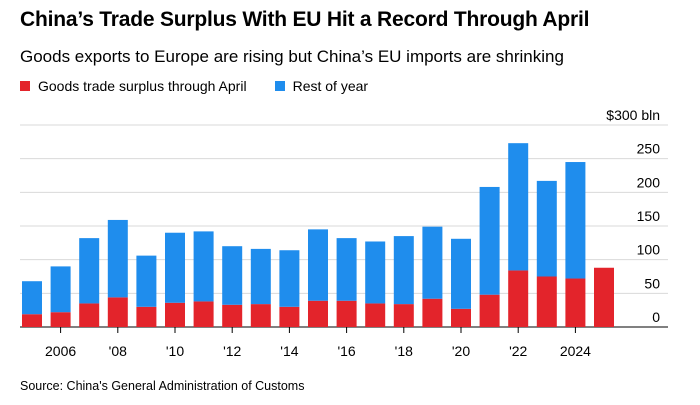 Image resolution: width=700 pixels, height=405 pixels. Describe the element at coordinates (604, 297) in the screenshot. I see `bar-through-april-2025` at that location.